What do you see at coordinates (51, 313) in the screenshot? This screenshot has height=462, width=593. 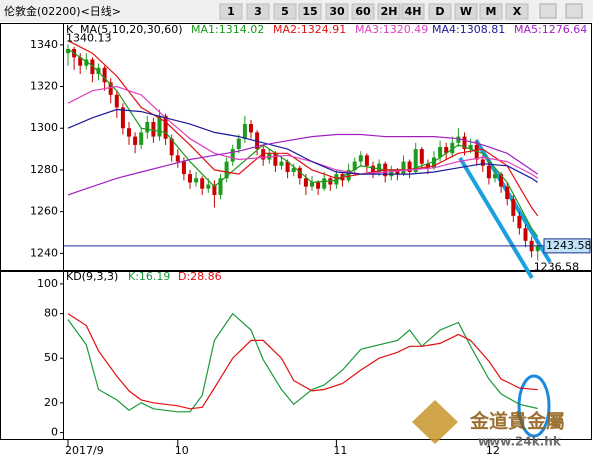 I see `y-tick-label: 80` at bounding box center [51, 313].